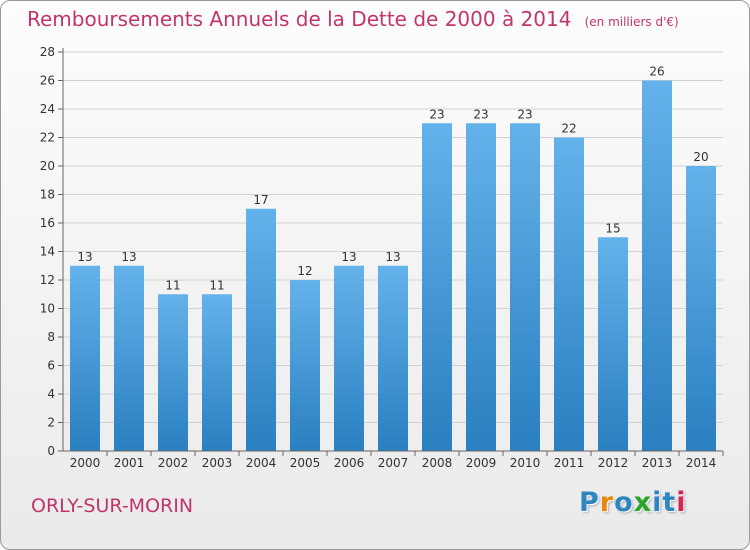 The width and height of the screenshot is (750, 550). What do you see at coordinates (47, 52) in the screenshot?
I see `y-tick-label: 28` at bounding box center [47, 52].